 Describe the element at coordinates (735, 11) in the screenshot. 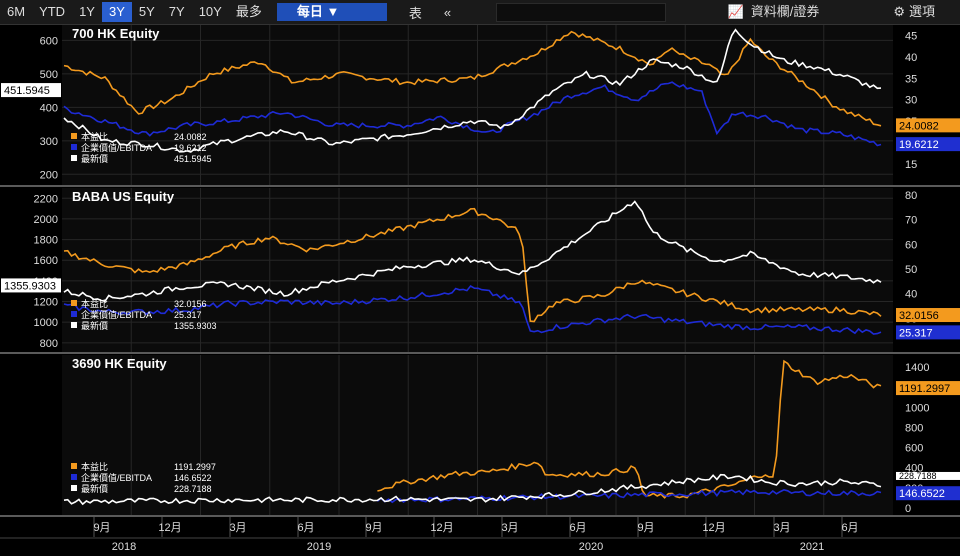

I see `chart-icon: 📈` at that location.